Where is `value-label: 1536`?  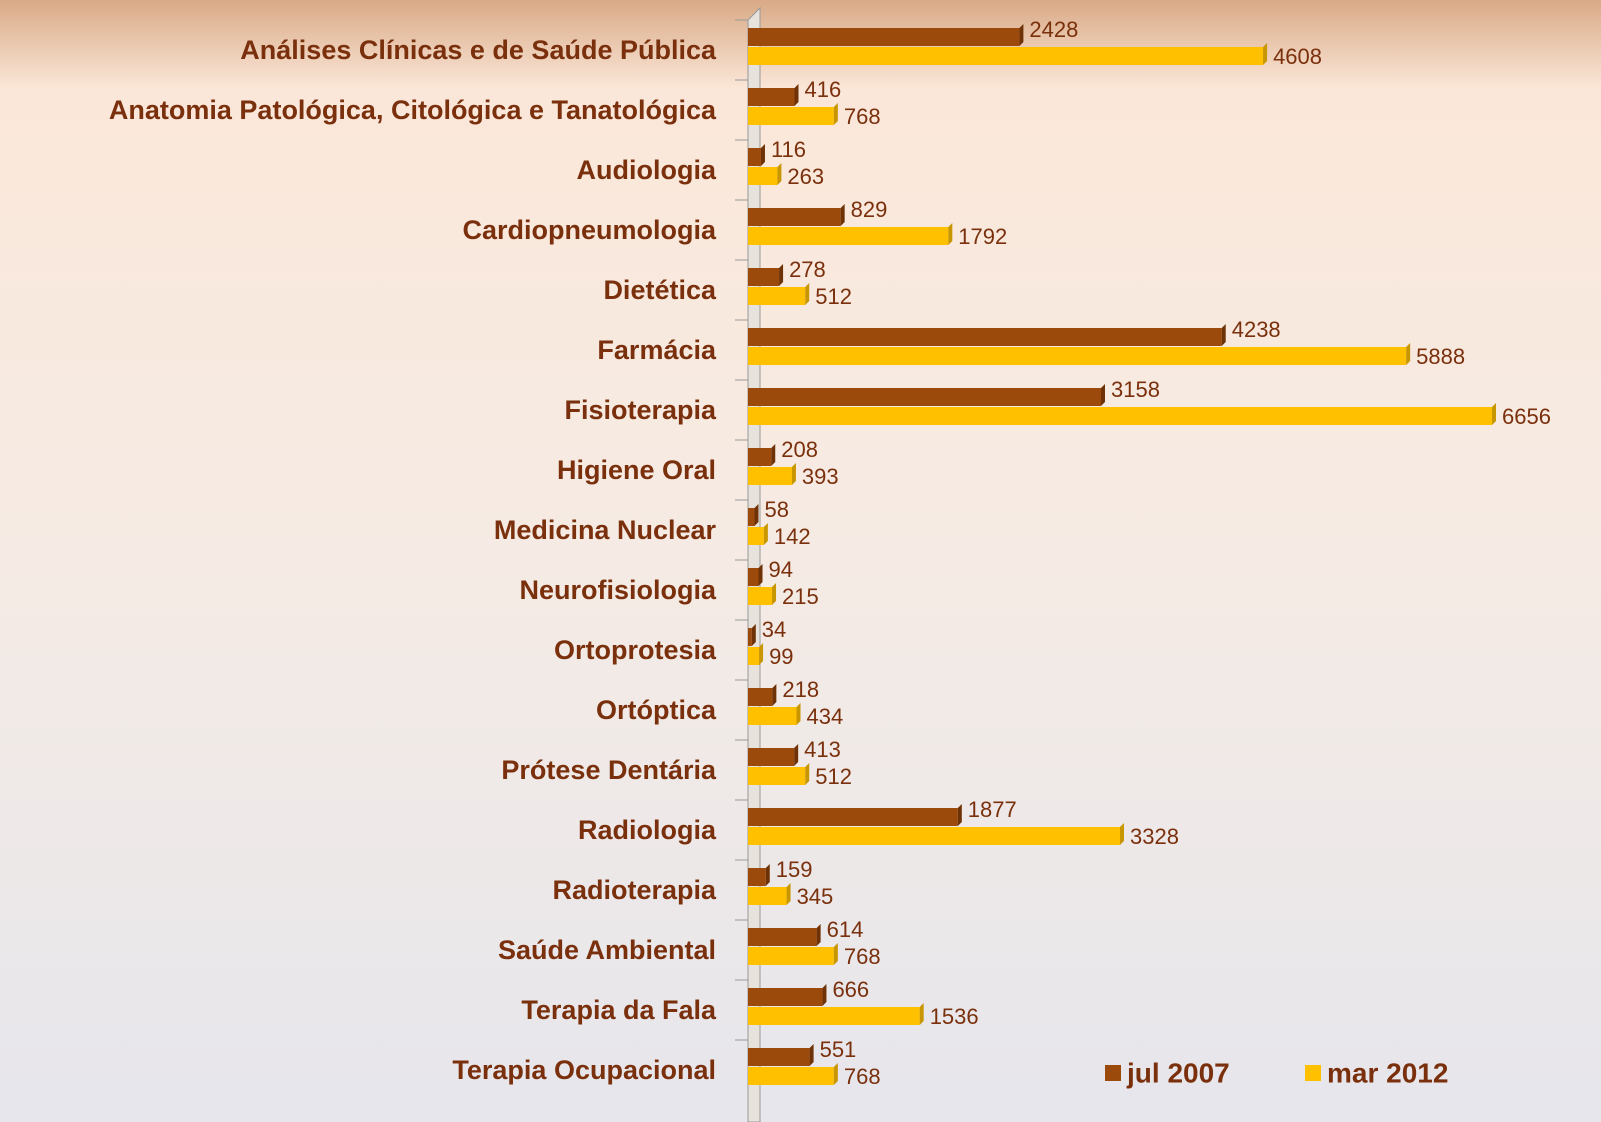 value-label: 1536 is located at coordinates (954, 1016).